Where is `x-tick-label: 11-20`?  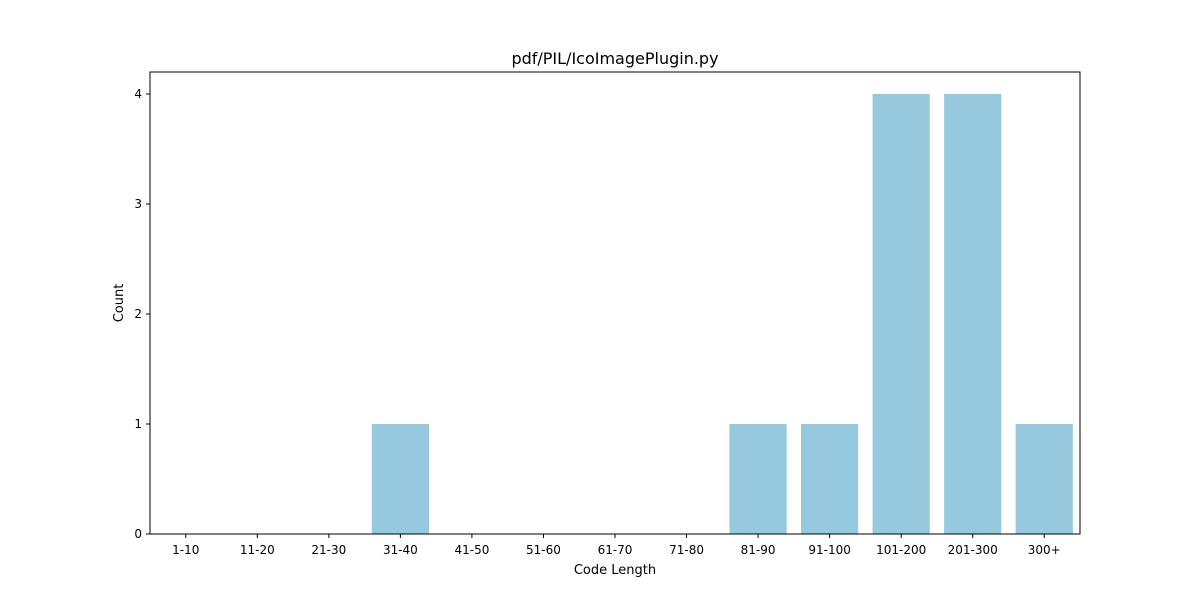
x-tick-label: 11-20 is located at coordinates (257, 550).